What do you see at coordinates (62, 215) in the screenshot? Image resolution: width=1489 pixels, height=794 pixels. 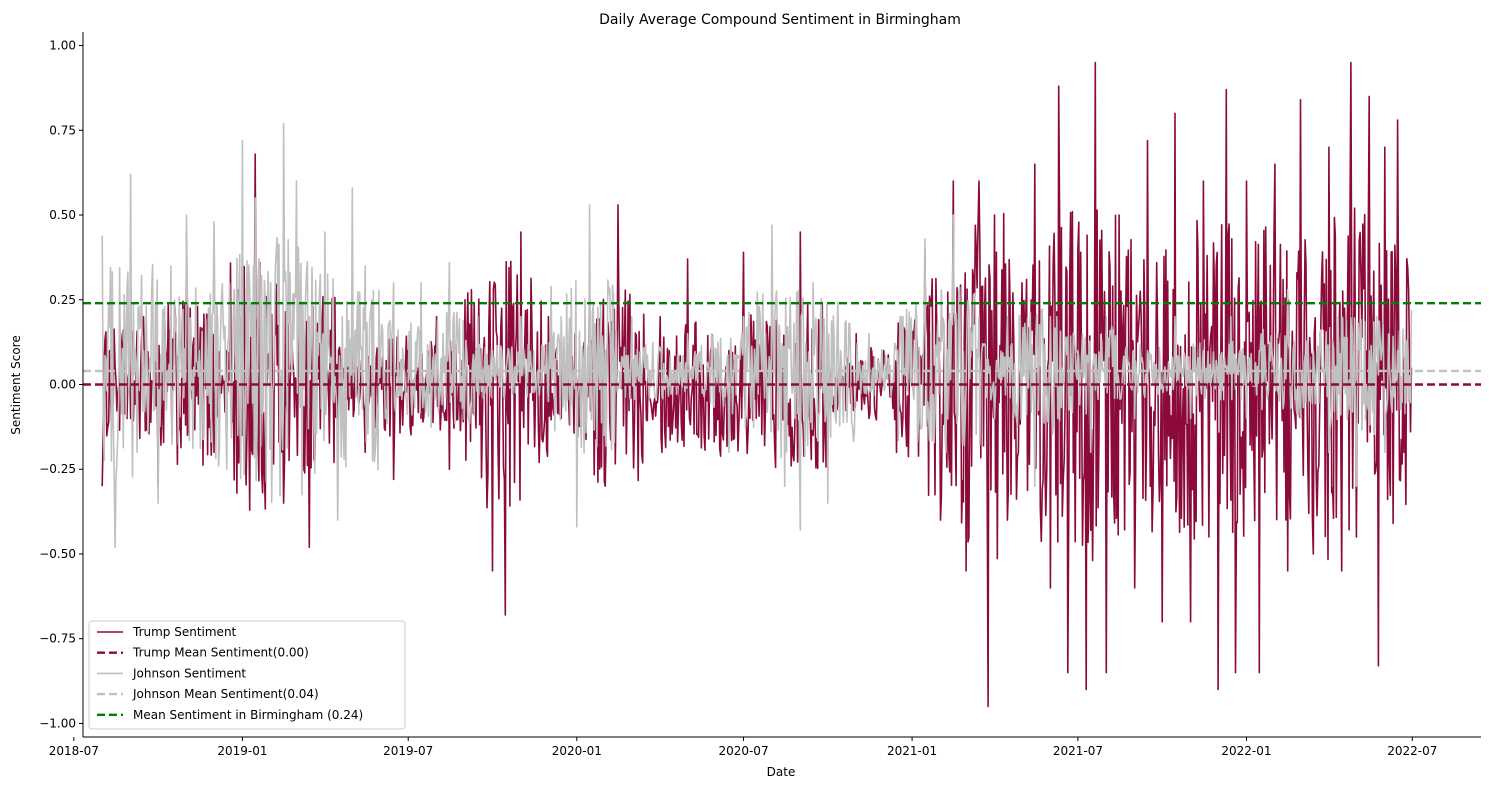 I see `y-tick-label-2: 0.50` at bounding box center [62, 215].